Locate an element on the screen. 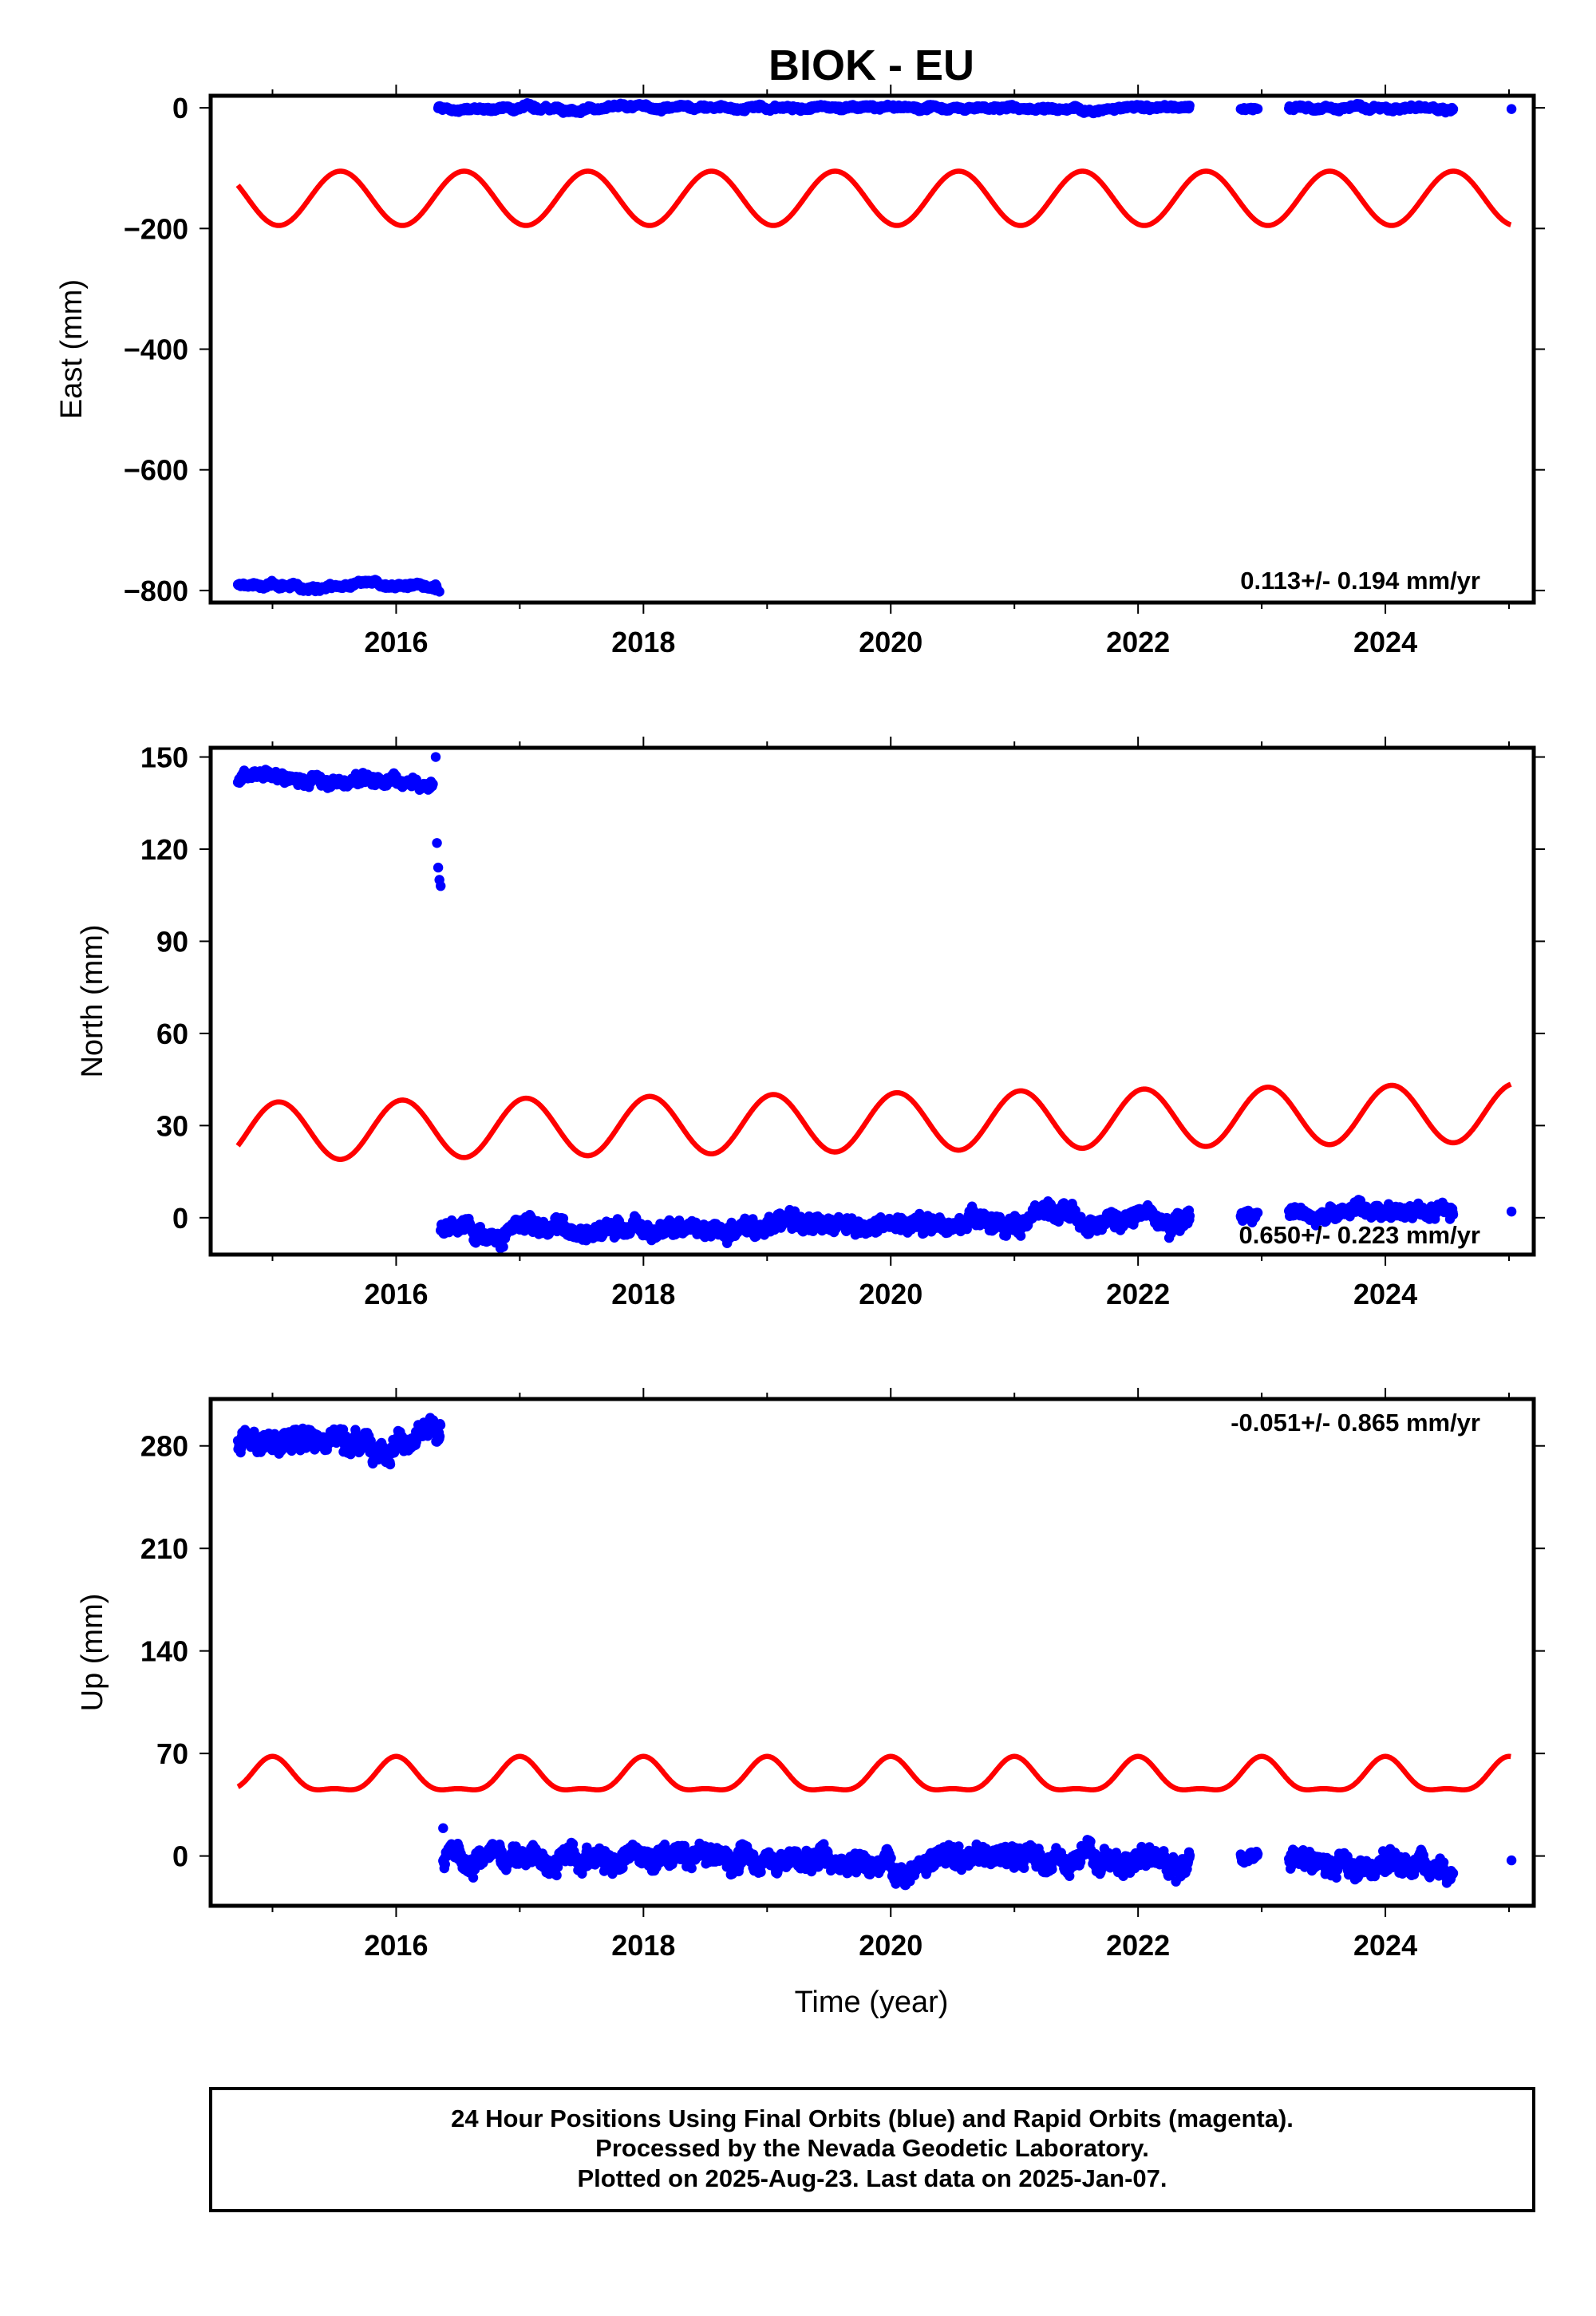 The image size is (1596, 2316). y-tick-label: −600 is located at coordinates (156, 470).